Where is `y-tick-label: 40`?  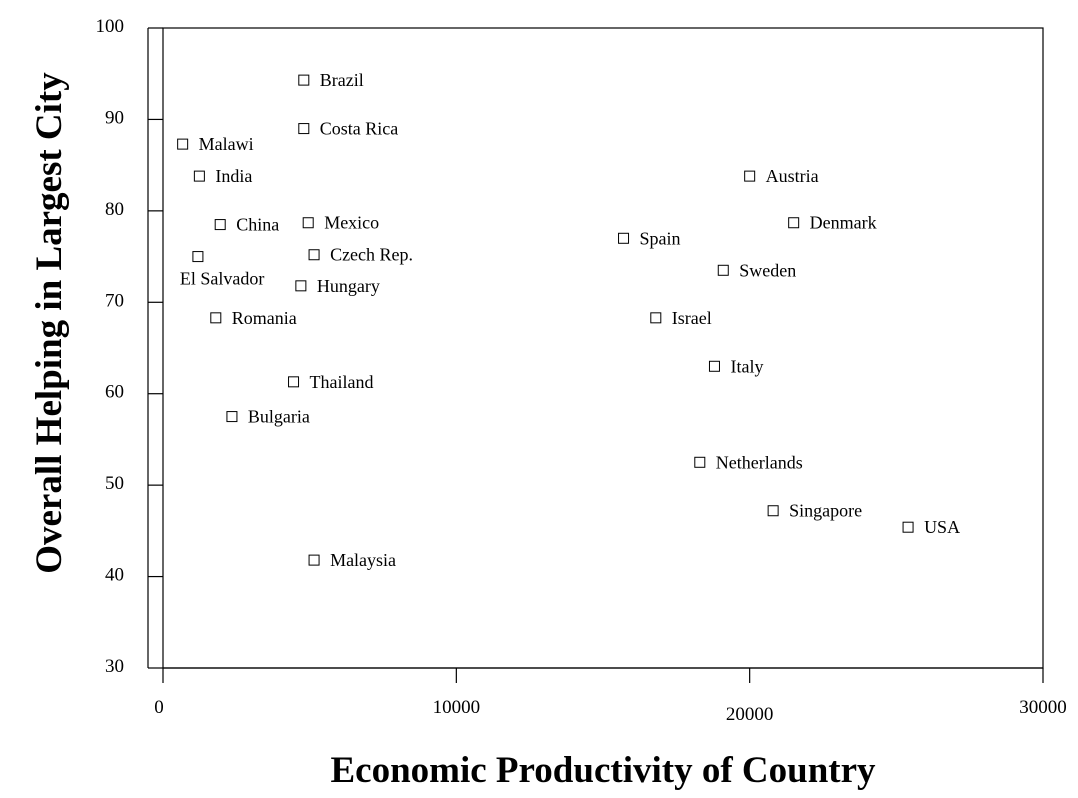 y-tick-label: 40 is located at coordinates (114, 575).